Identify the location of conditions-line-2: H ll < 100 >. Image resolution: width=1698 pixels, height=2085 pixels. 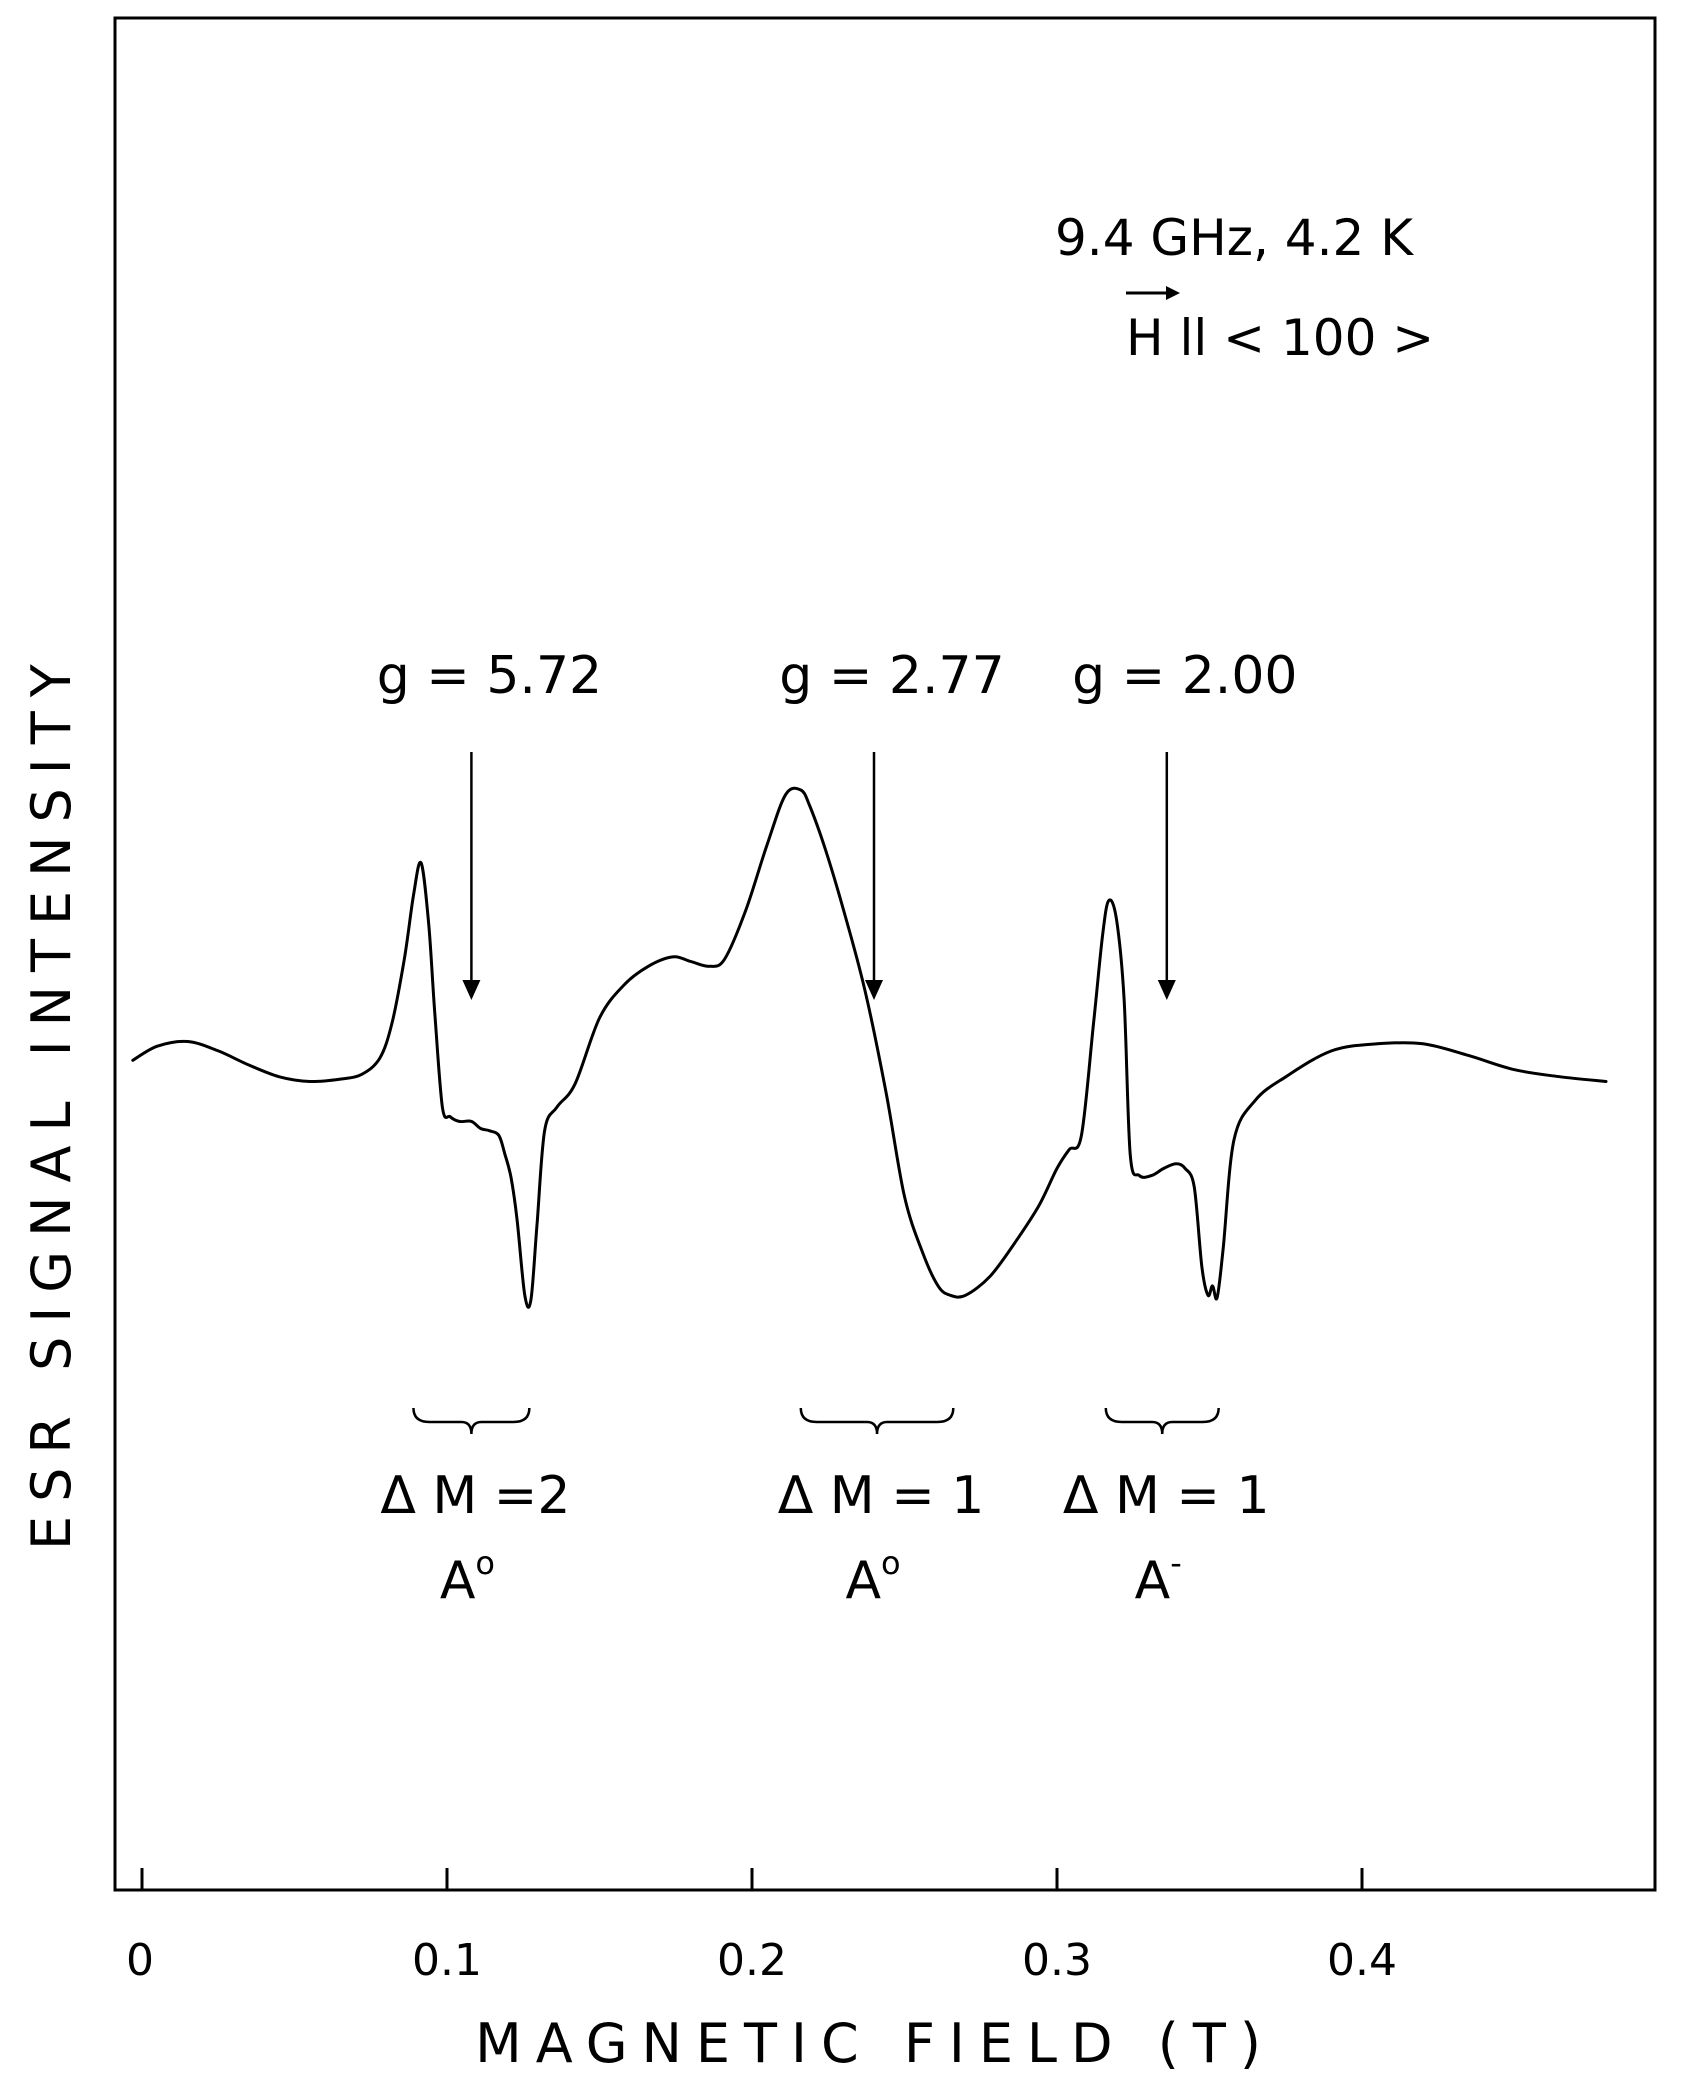
(1280, 338).